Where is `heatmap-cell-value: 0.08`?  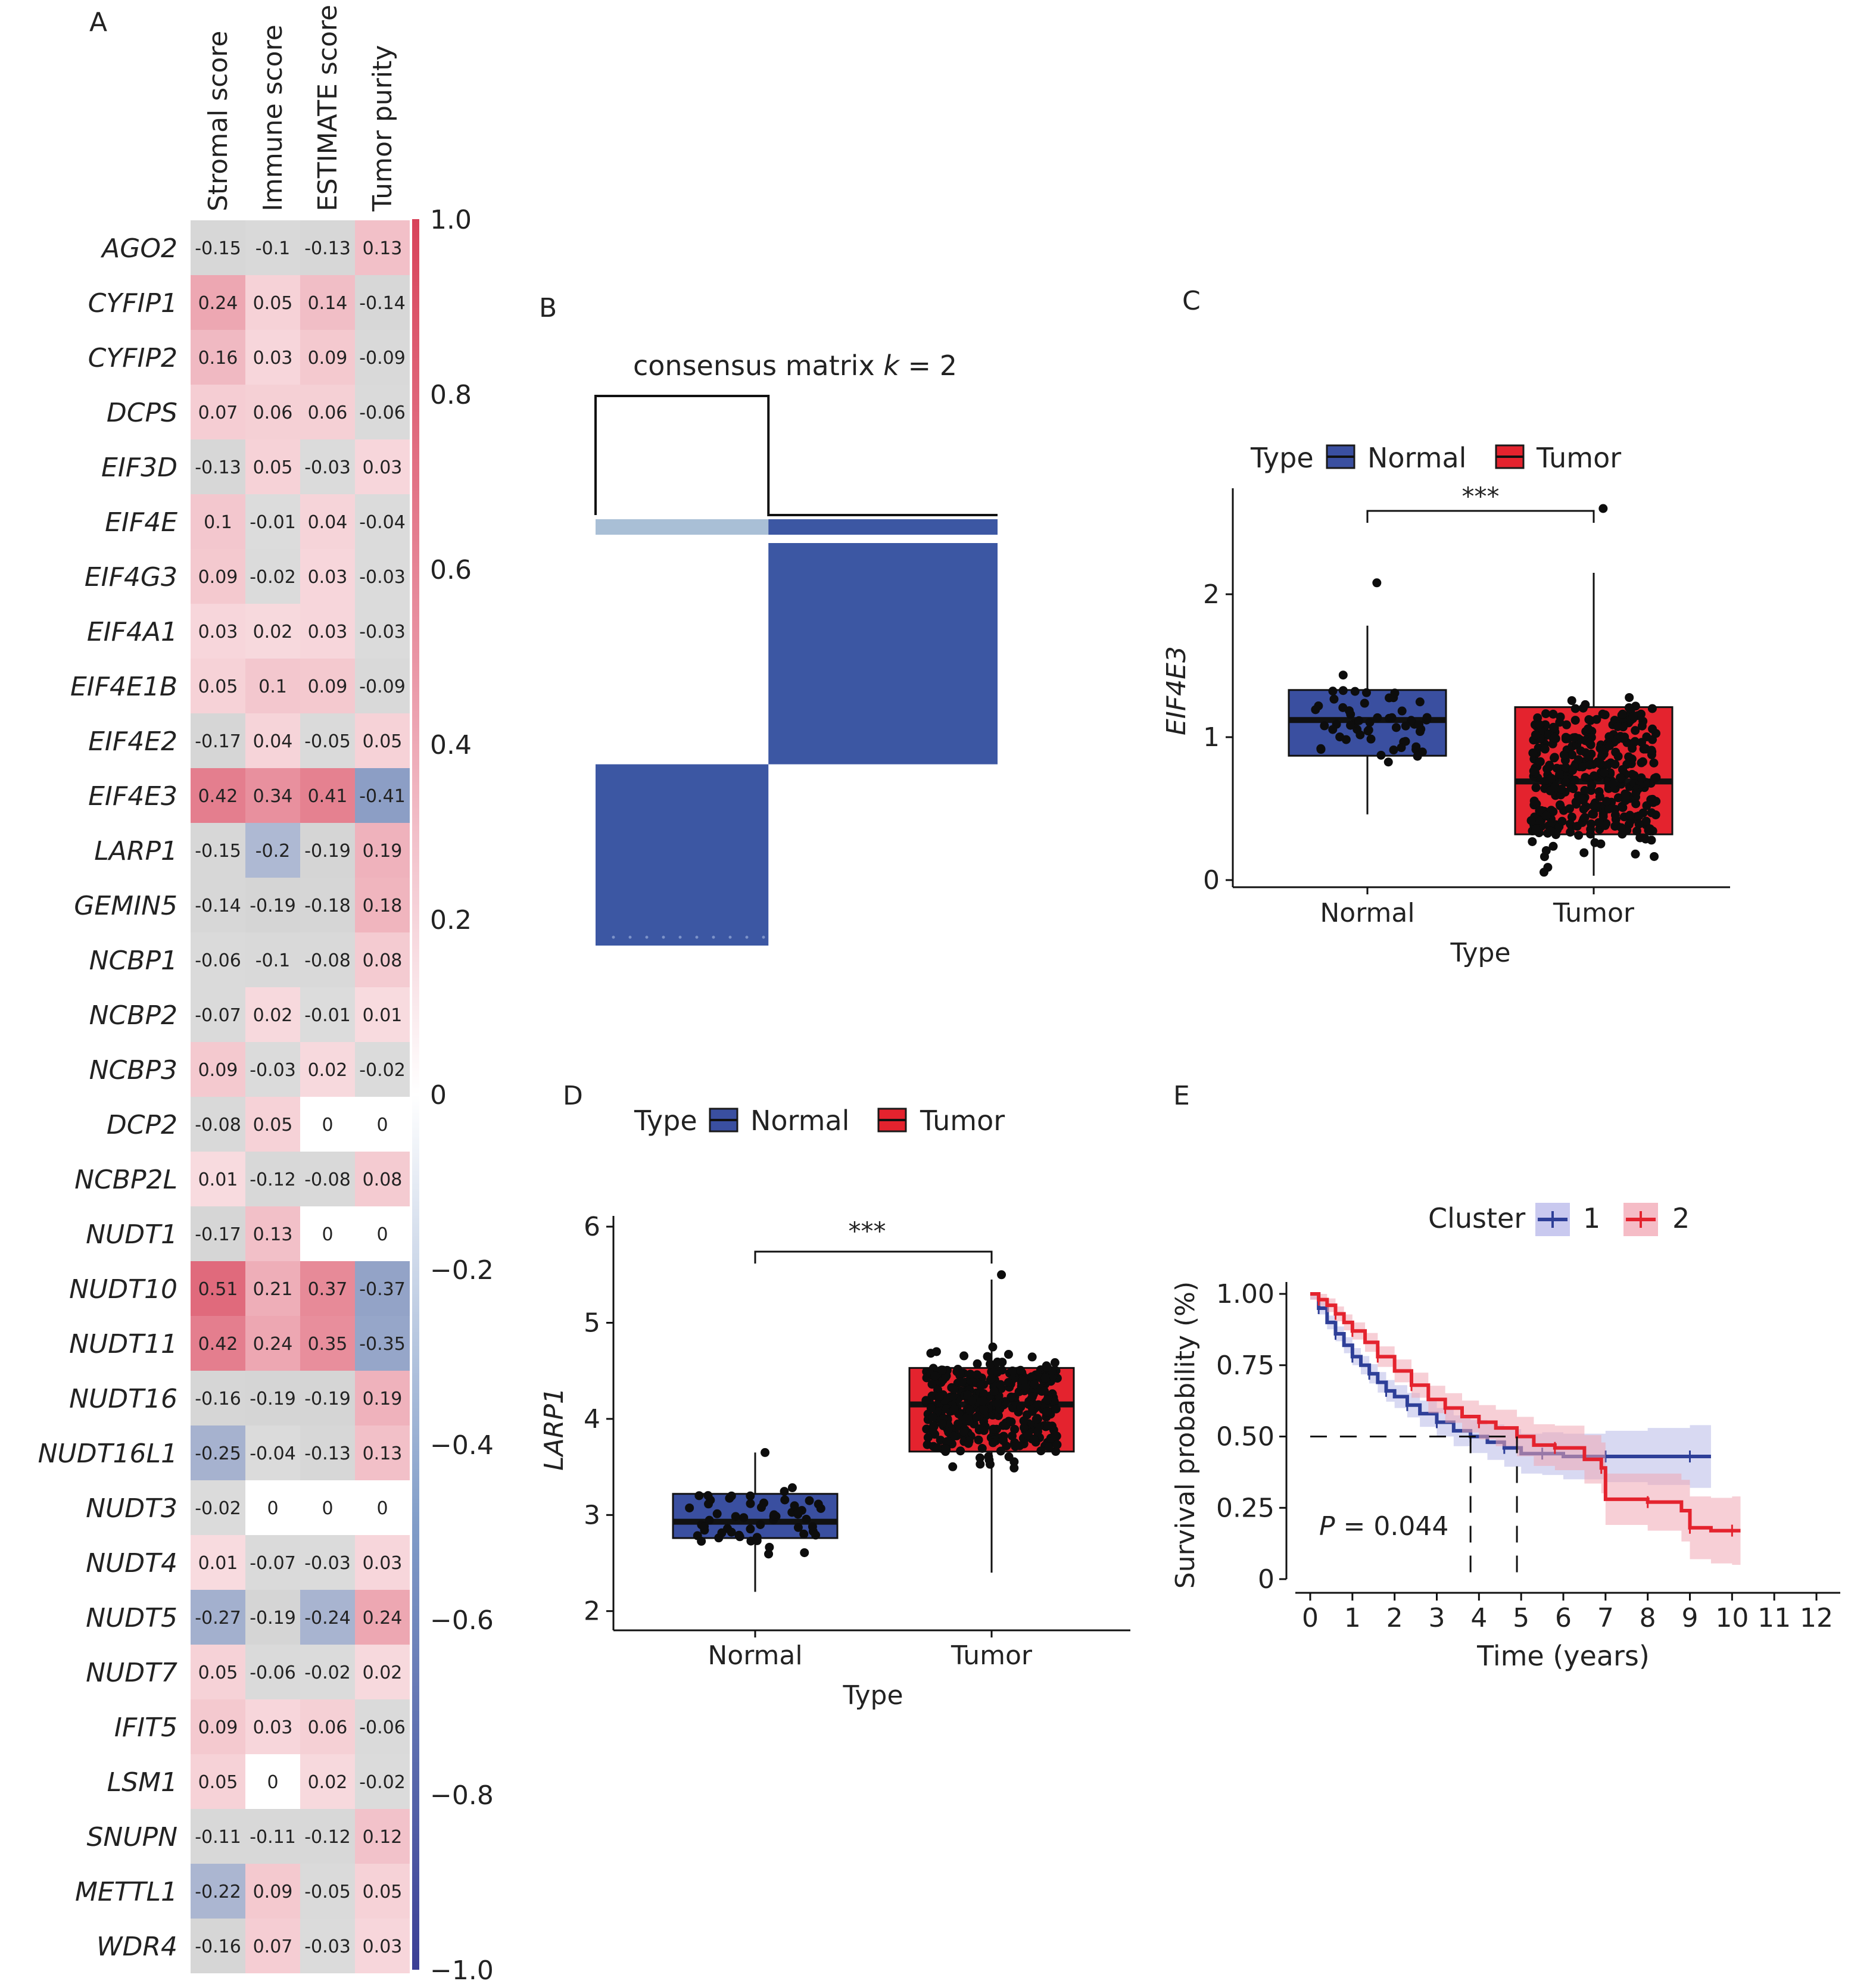 heatmap-cell-value: 0.08 is located at coordinates (383, 1179).